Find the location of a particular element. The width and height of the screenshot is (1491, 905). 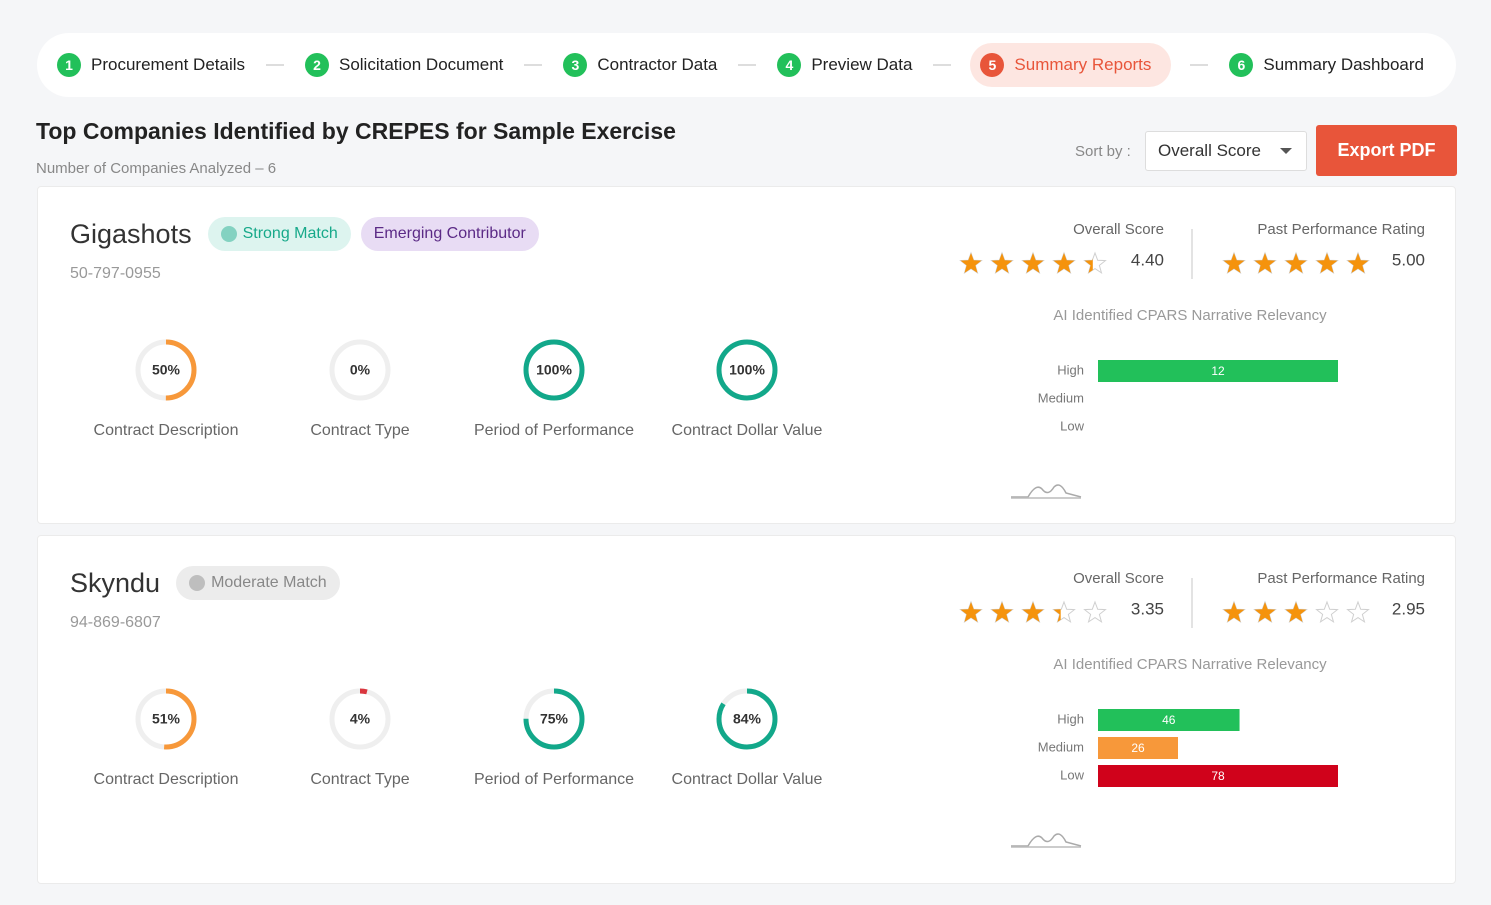

sort-dropdown: Overall Score is located at coordinates (1226, 151).